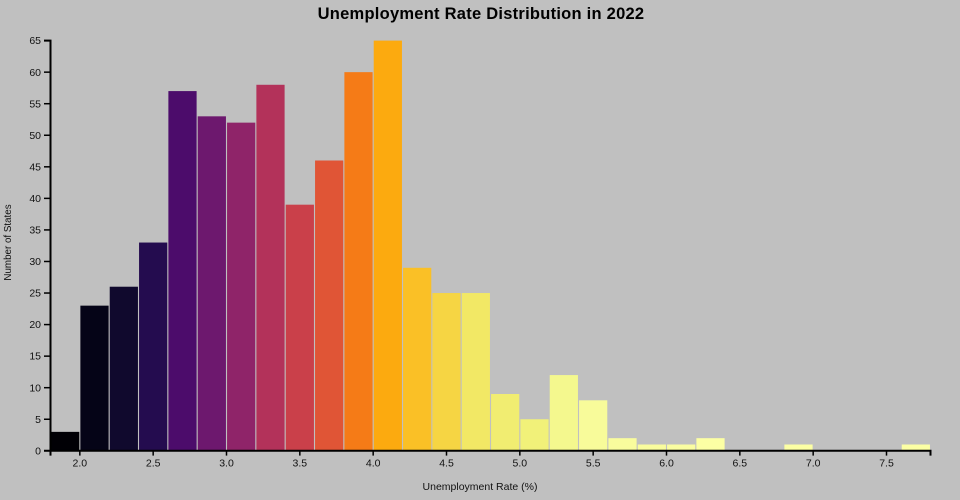  What do you see at coordinates (373, 463) in the screenshot?
I see `svg-text: 4.0` at bounding box center [373, 463].